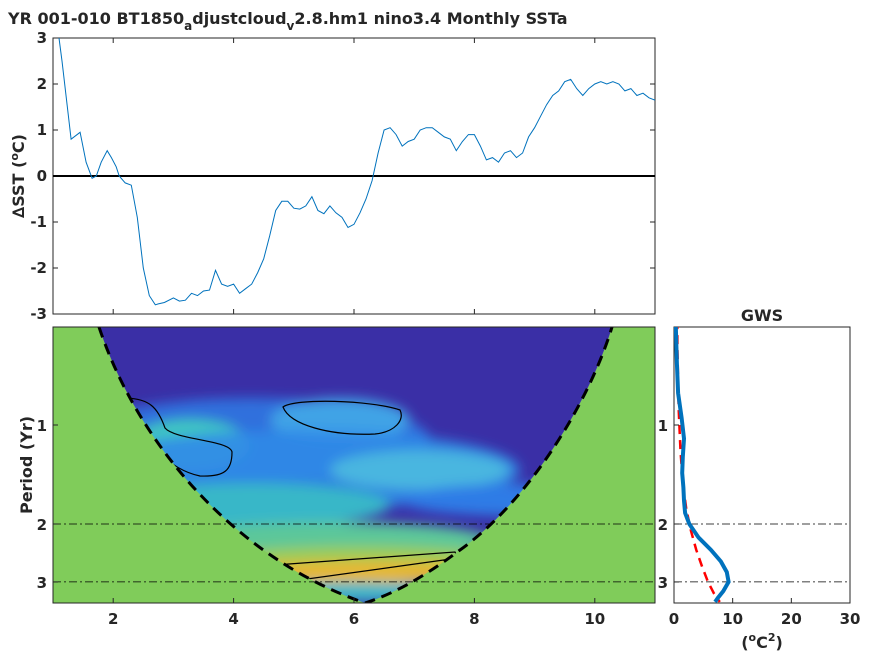 Image resolution: width=875 pixels, height=656 pixels. Describe the element at coordinates (354, 553) in the screenshot. I see `period-reference-lines` at that location.